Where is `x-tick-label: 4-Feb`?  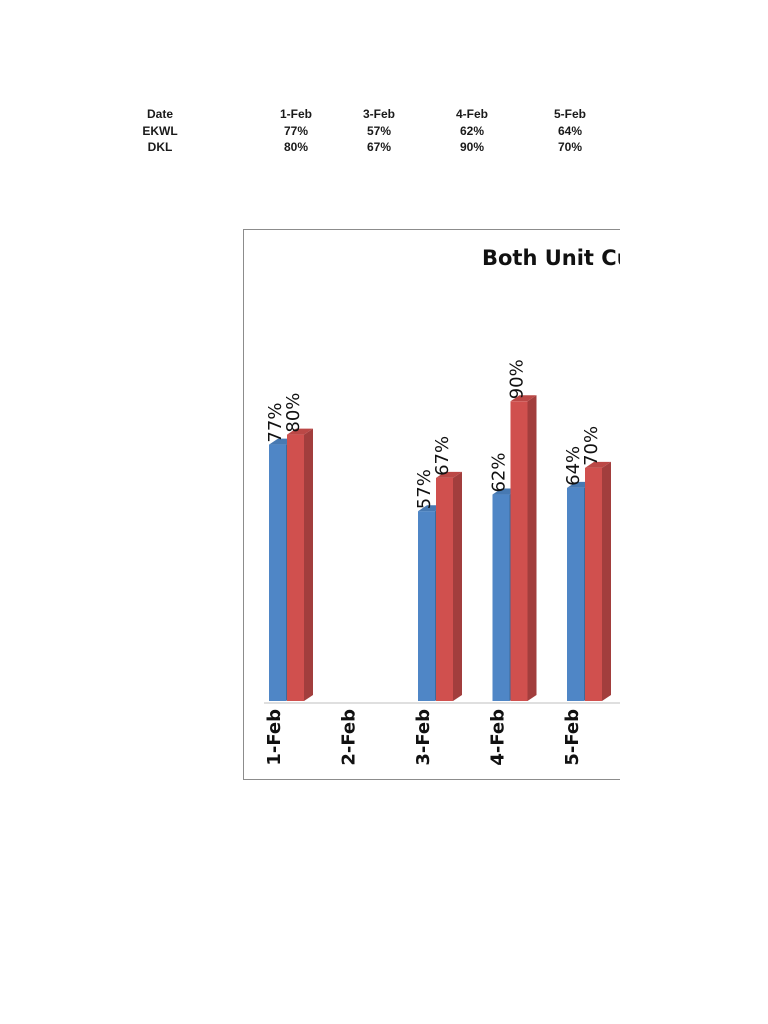 x-tick-label: 4-Feb is located at coordinates (498, 737).